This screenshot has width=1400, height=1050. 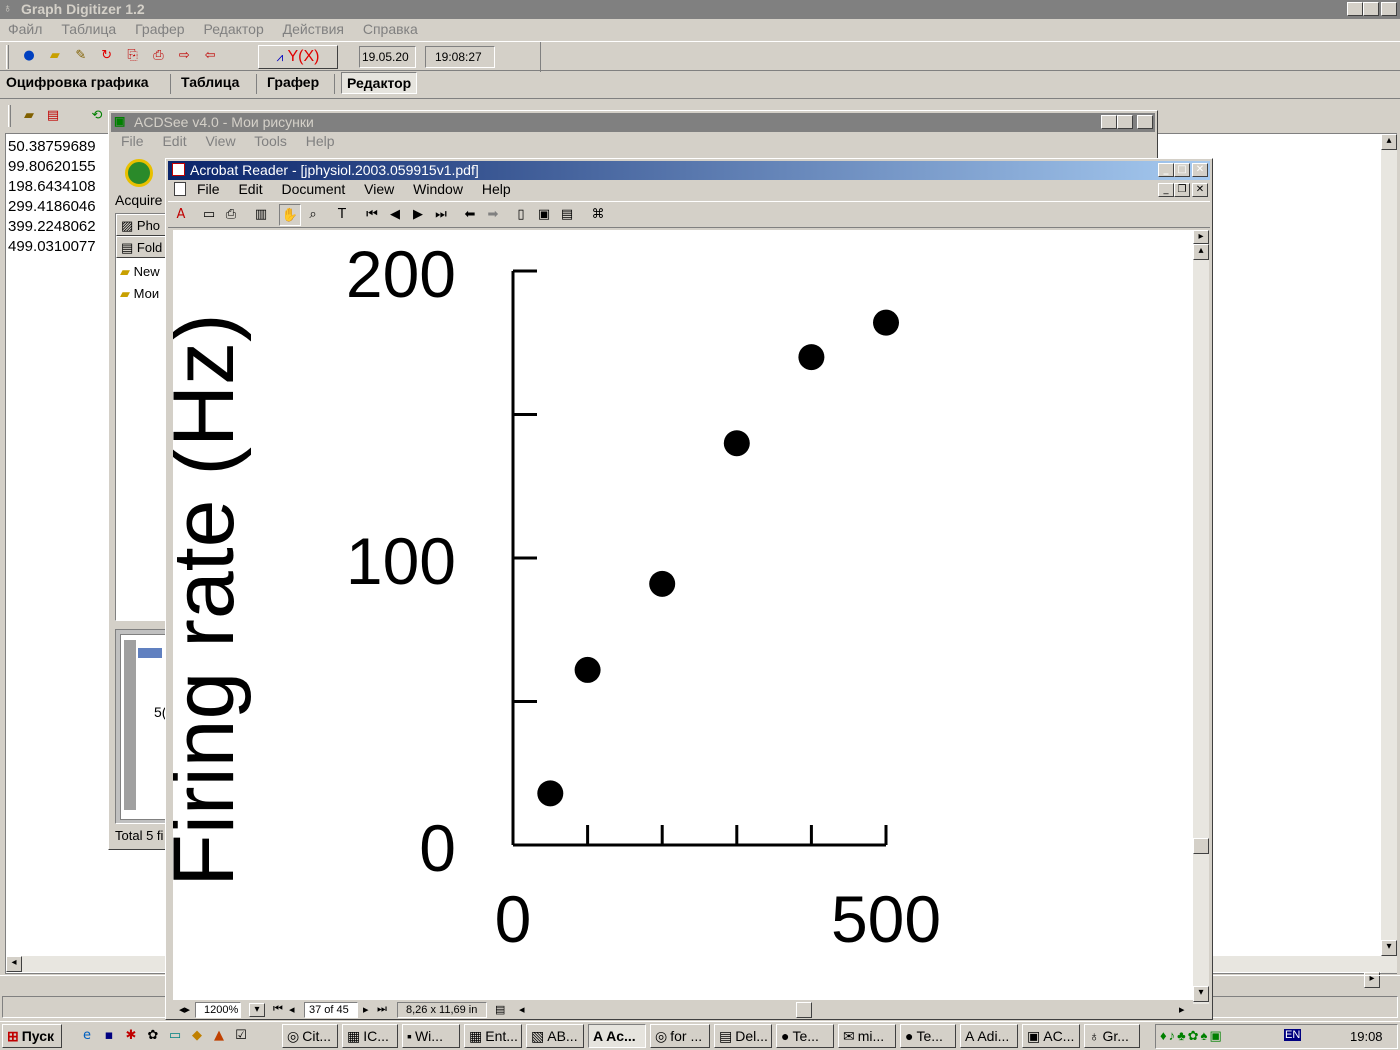 What do you see at coordinates (141, 247) in the screenshot?
I see `tree-tab-folders: ▤ Fold` at bounding box center [141, 247].